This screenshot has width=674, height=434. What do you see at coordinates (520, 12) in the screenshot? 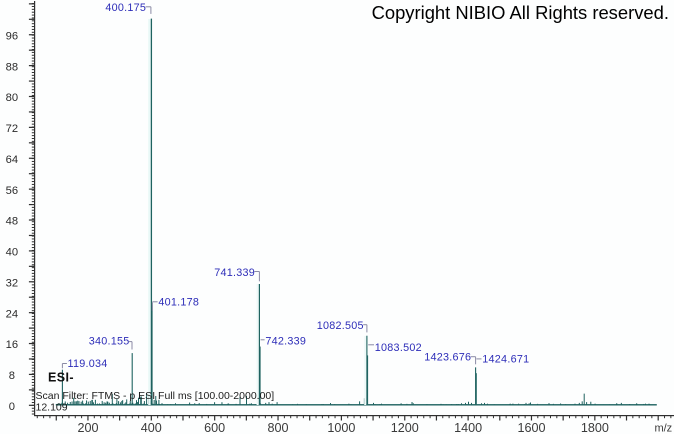
I see `svg-text:Copyright NIBIO All Rights res: Copyright NIBIO All Rights reserved.` at bounding box center [520, 12].